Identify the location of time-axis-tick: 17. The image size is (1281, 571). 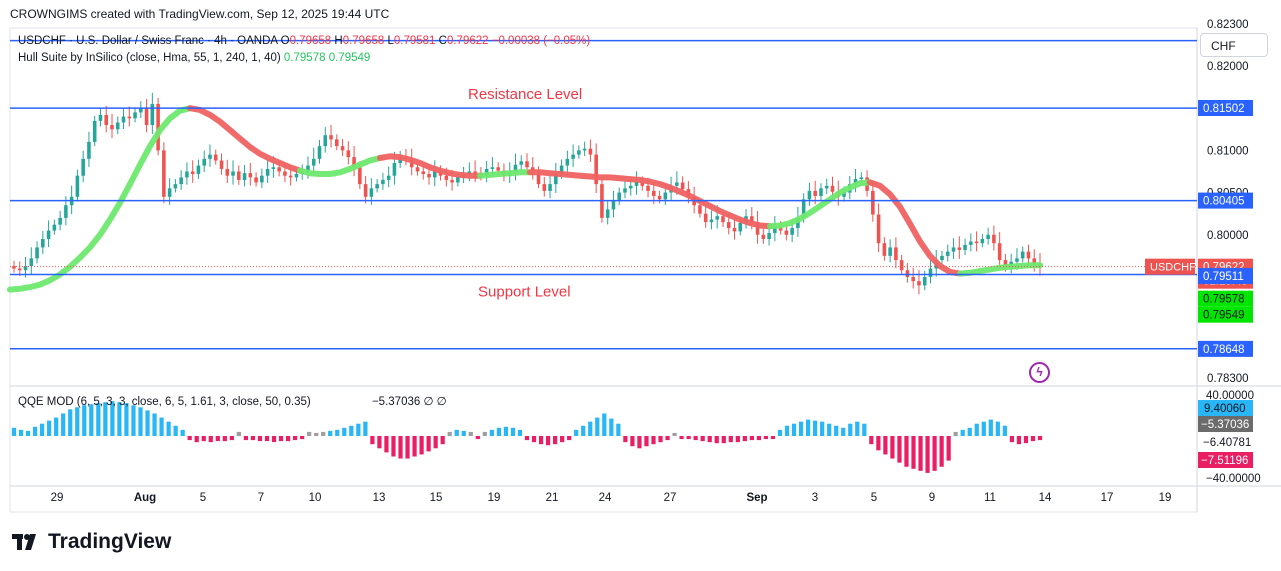
(1107, 498).